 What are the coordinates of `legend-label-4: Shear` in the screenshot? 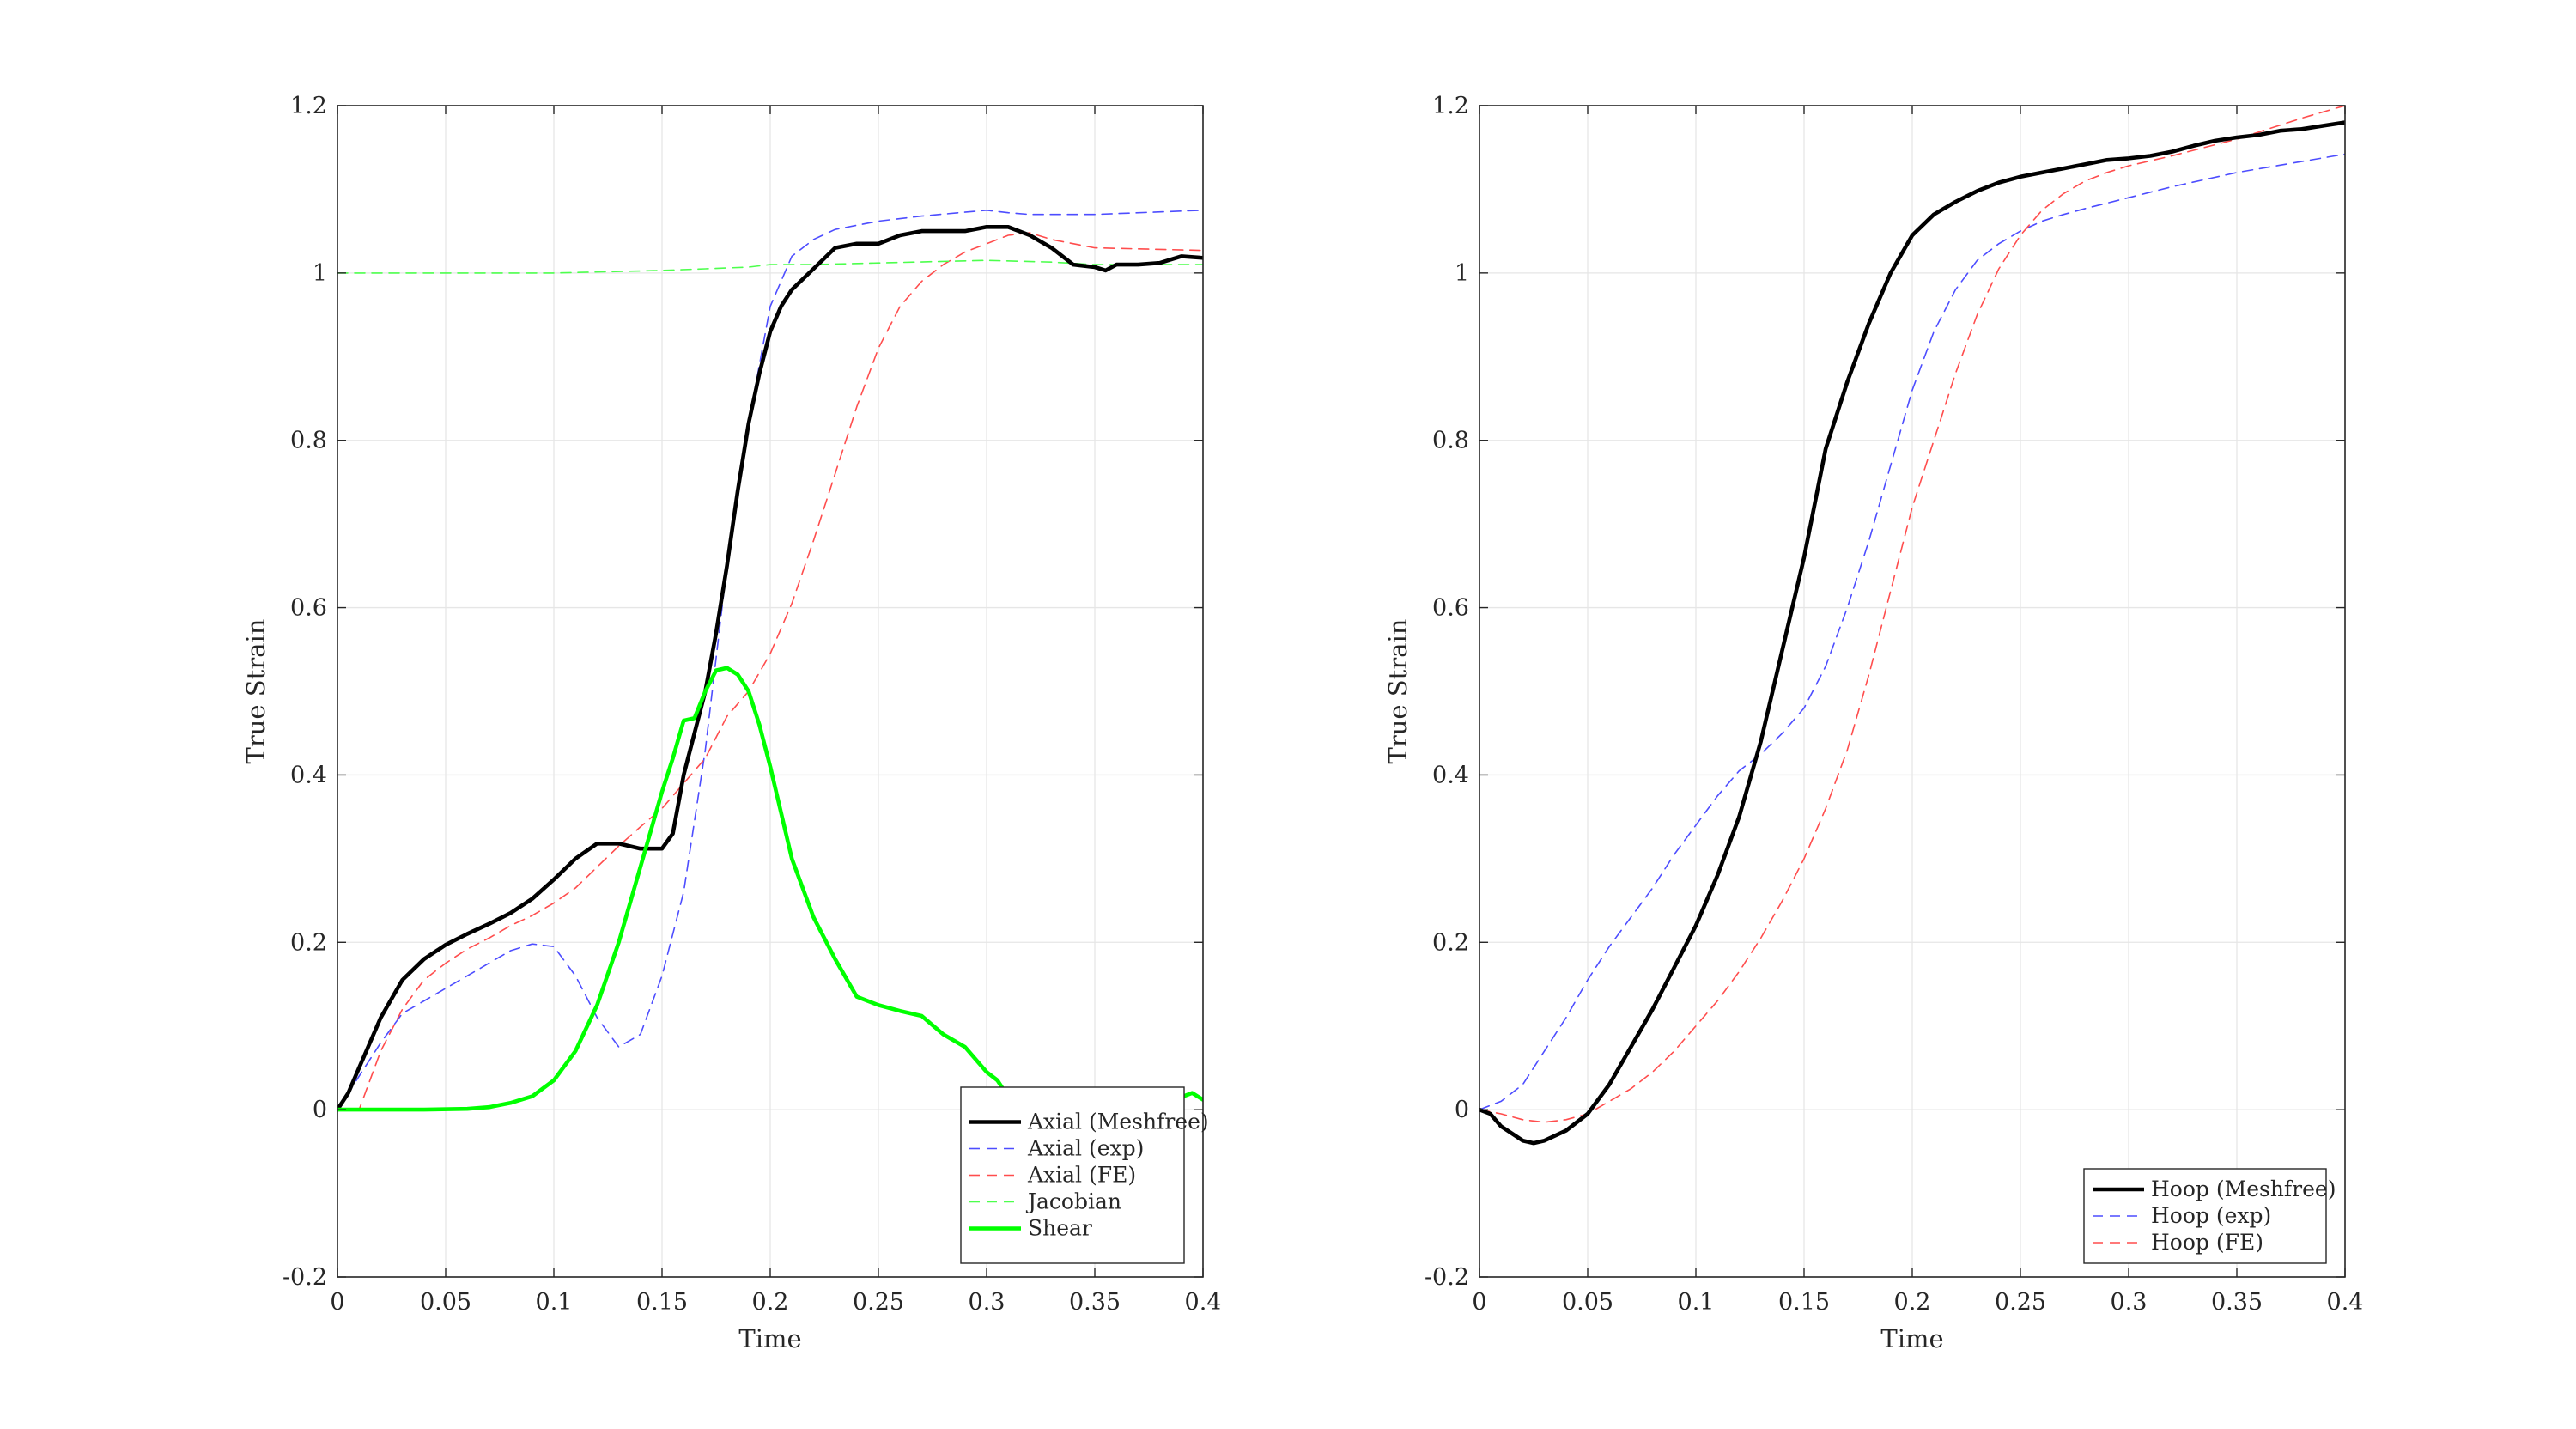 It's located at (1060, 1228).